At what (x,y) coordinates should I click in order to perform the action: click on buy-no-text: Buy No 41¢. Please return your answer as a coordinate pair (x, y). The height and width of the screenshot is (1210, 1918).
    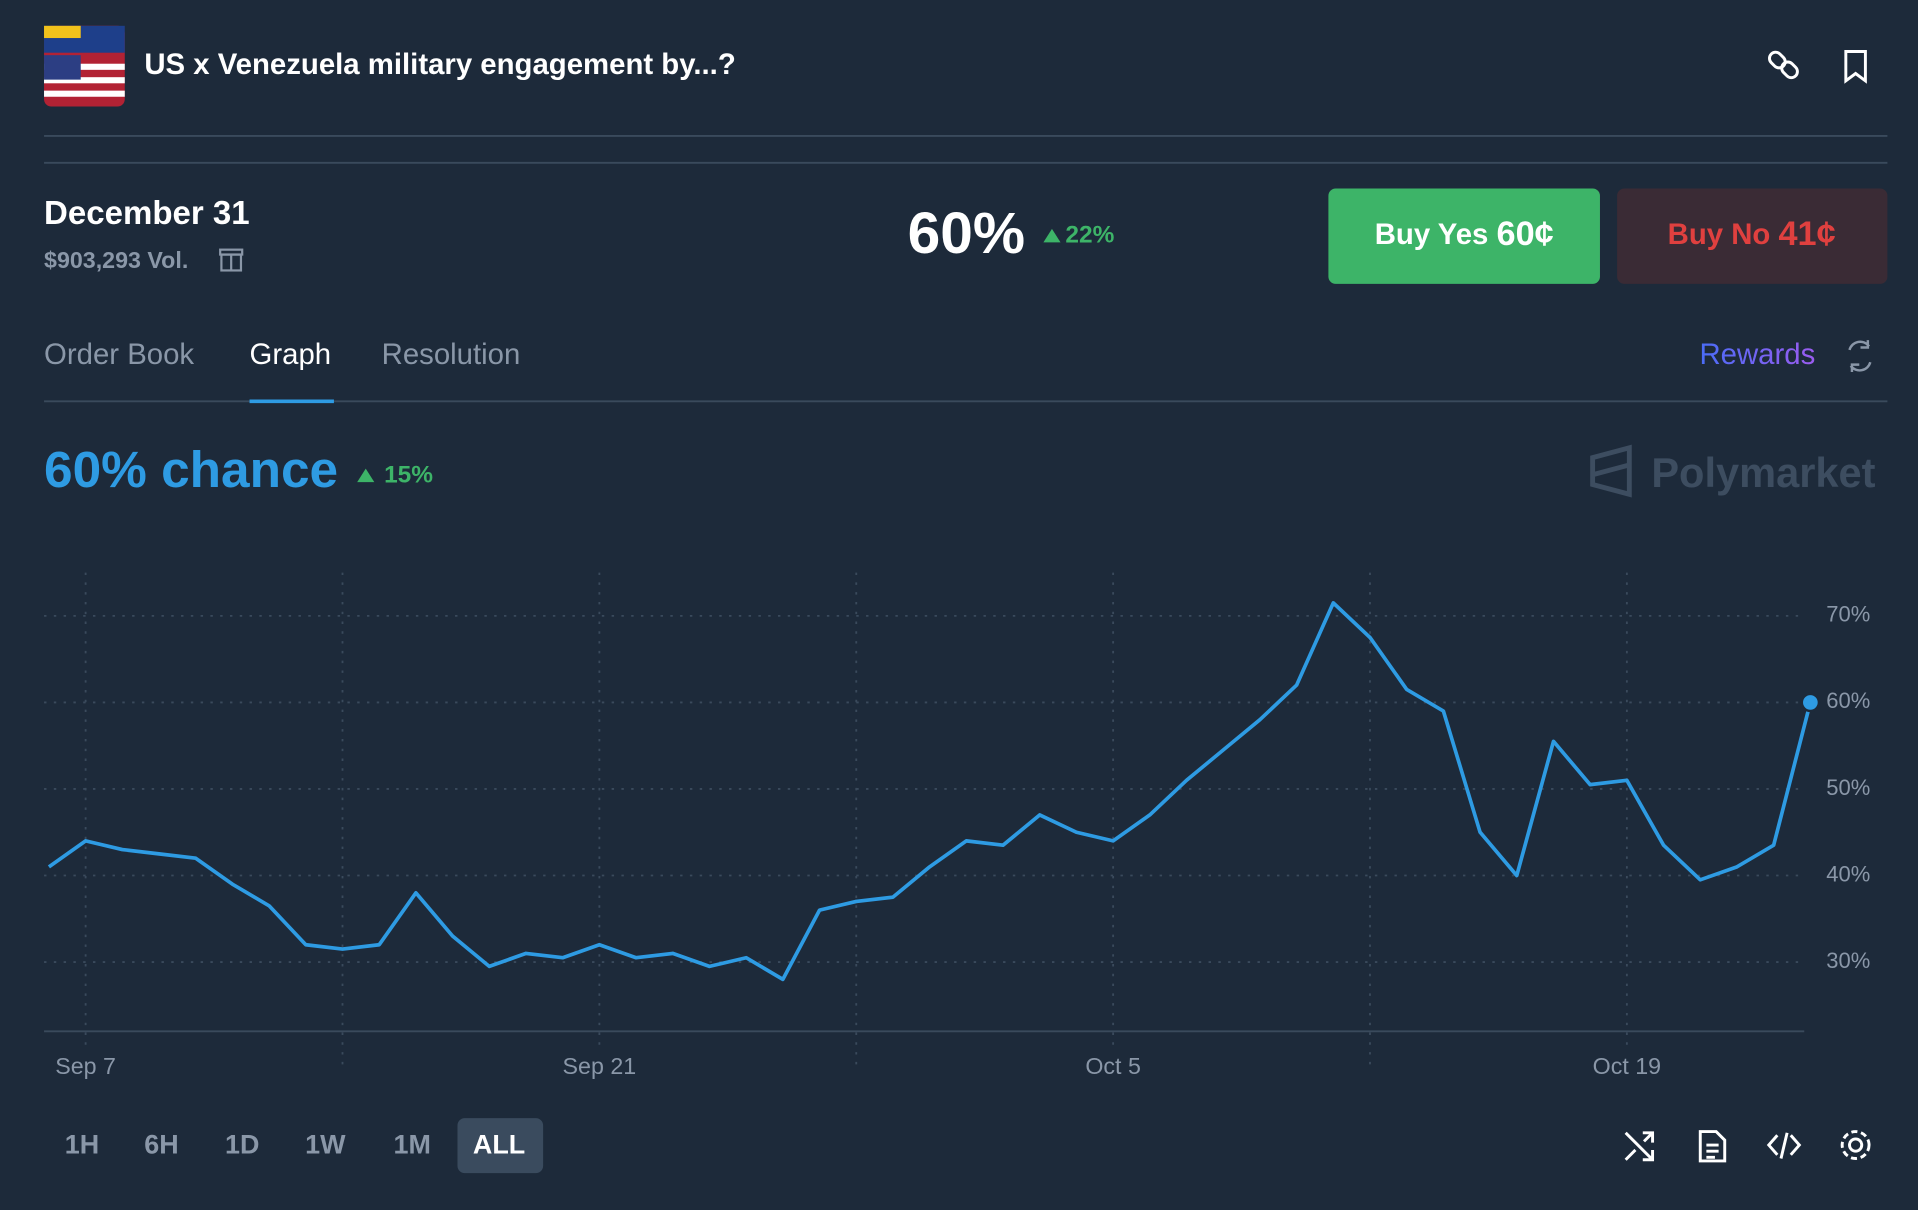
    Looking at the image, I should click on (1752, 234).